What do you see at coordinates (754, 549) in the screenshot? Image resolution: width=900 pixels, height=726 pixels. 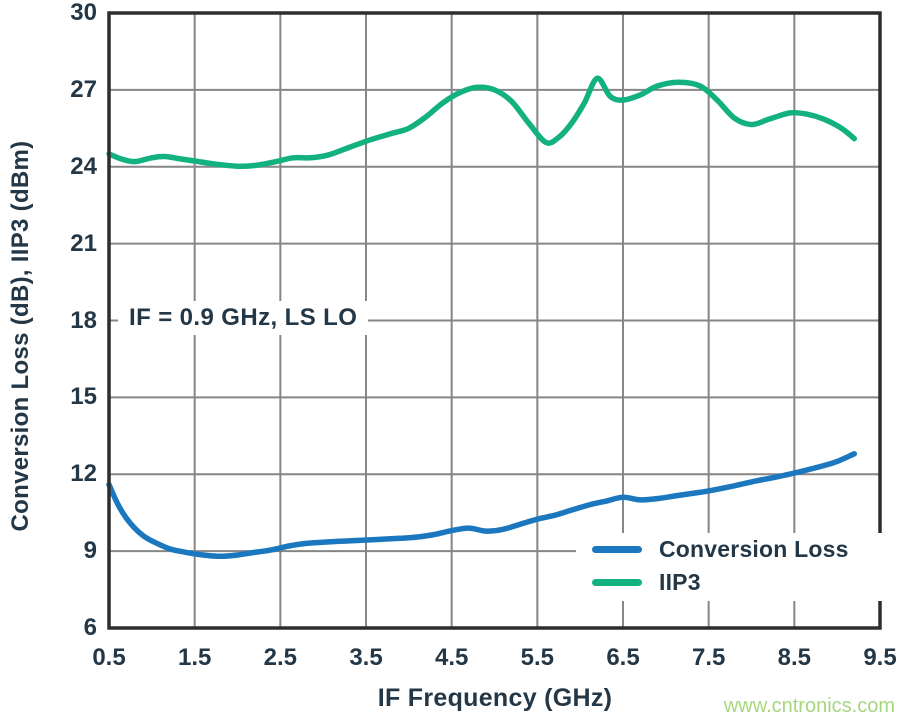 I see `legend-label-conversion-loss: Conversion Loss` at bounding box center [754, 549].